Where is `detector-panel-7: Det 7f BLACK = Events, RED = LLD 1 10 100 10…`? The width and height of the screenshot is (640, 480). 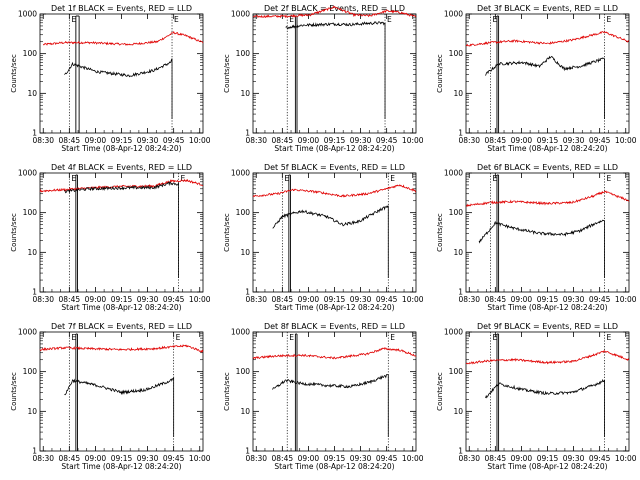 detector-panel-7: Det 7f BLACK = Events, RED = LLD 1 10 100 10… is located at coordinates (110, 396).